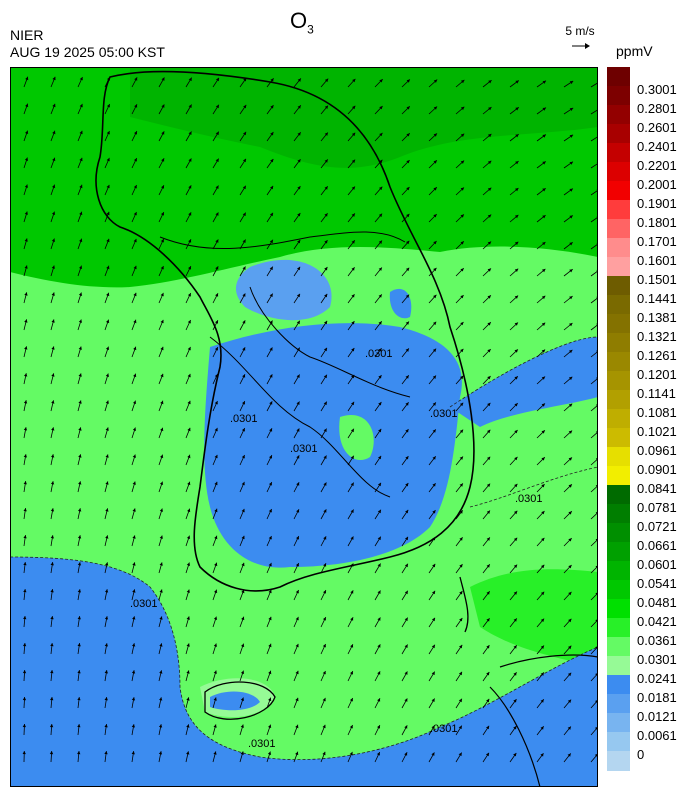  What do you see at coordinates (657, 431) in the screenshot?
I see `legend-label: 0.1021` at bounding box center [657, 431].